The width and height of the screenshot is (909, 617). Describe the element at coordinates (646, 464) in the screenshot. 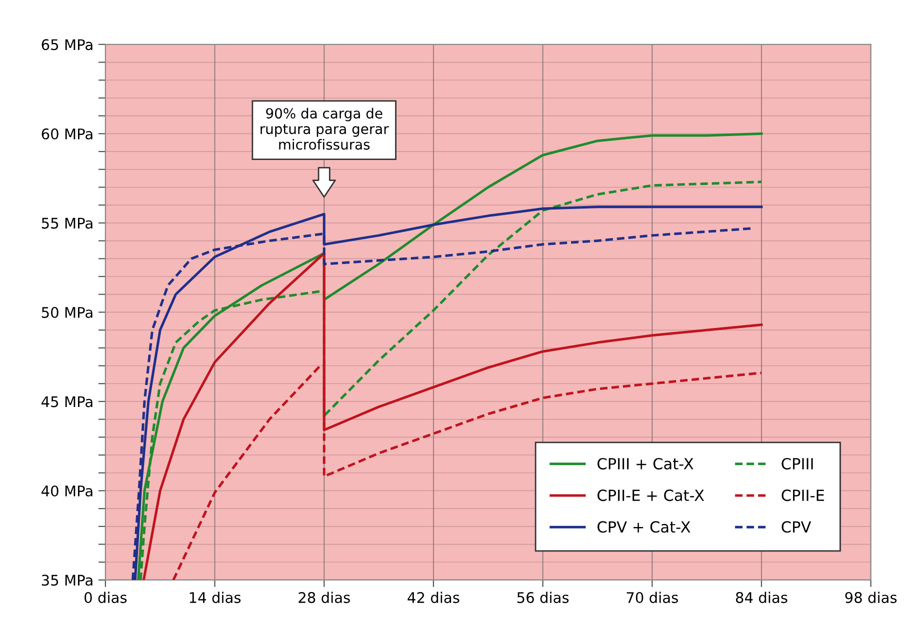

I see `legend-label: CPIII + Cat-X` at that location.